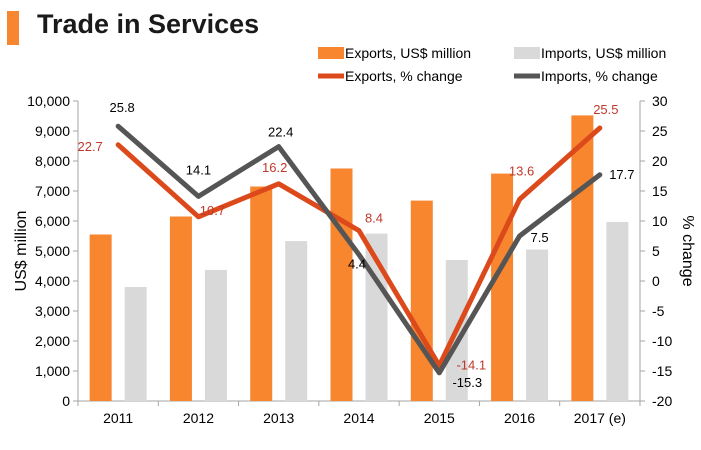 Image resolution: width=701 pixels, height=450 pixels. What do you see at coordinates (52, 191) in the screenshot?
I see `left-tick-label: 7,000` at bounding box center [52, 191].